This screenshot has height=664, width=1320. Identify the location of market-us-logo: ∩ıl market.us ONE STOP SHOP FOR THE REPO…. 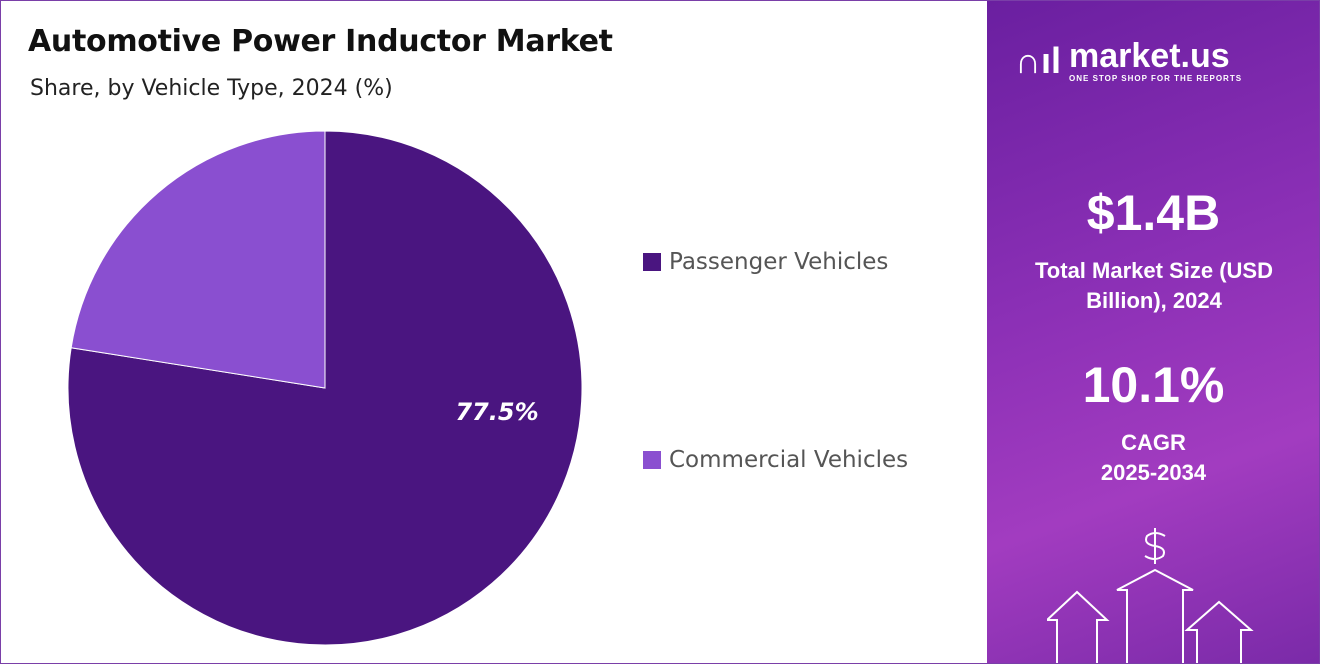
(1128, 61).